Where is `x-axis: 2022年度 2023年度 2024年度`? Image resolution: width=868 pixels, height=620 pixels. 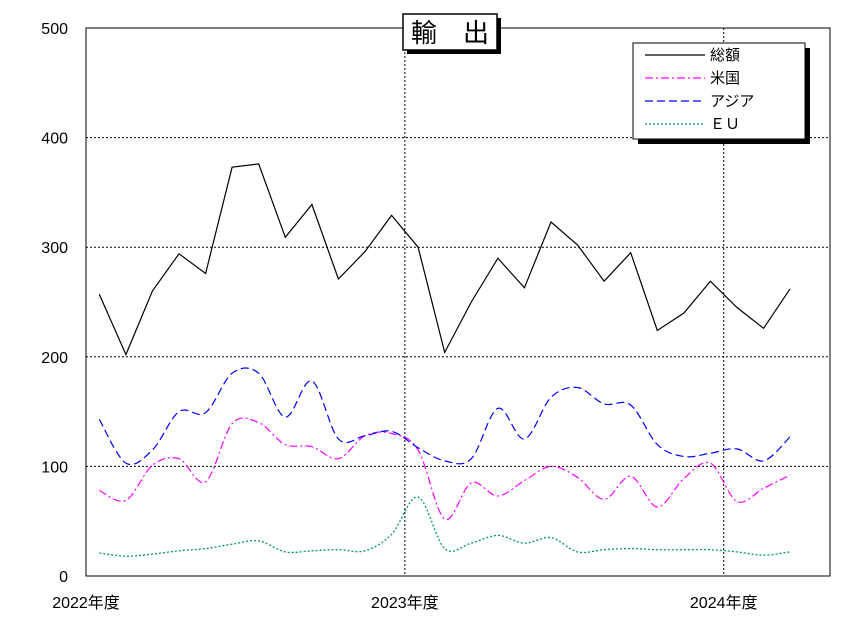 x-axis: 2022年度 2023年度 2024年度 is located at coordinates (404, 603).